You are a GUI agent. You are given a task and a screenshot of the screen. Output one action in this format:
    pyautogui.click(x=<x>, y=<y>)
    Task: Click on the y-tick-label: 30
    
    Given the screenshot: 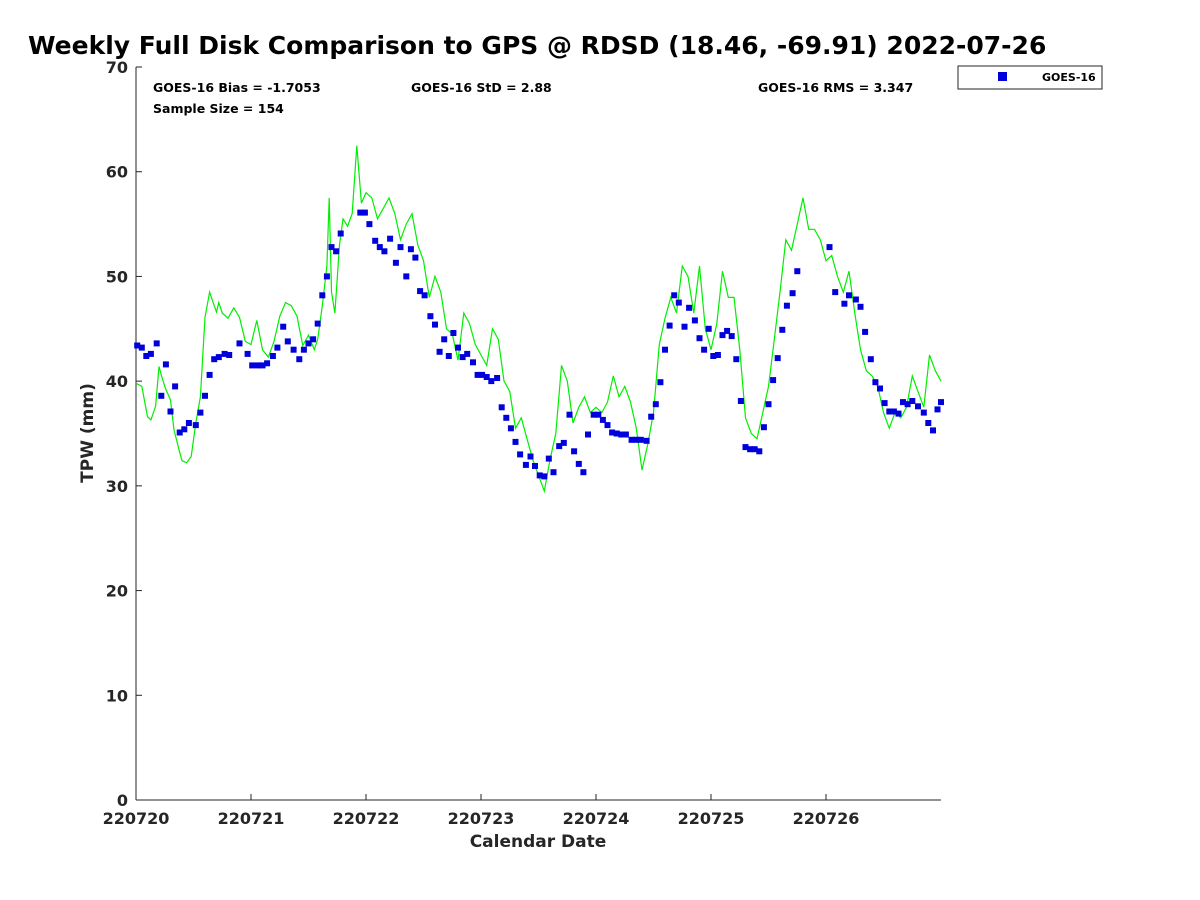 What is the action you would take?
    pyautogui.click(x=117, y=486)
    